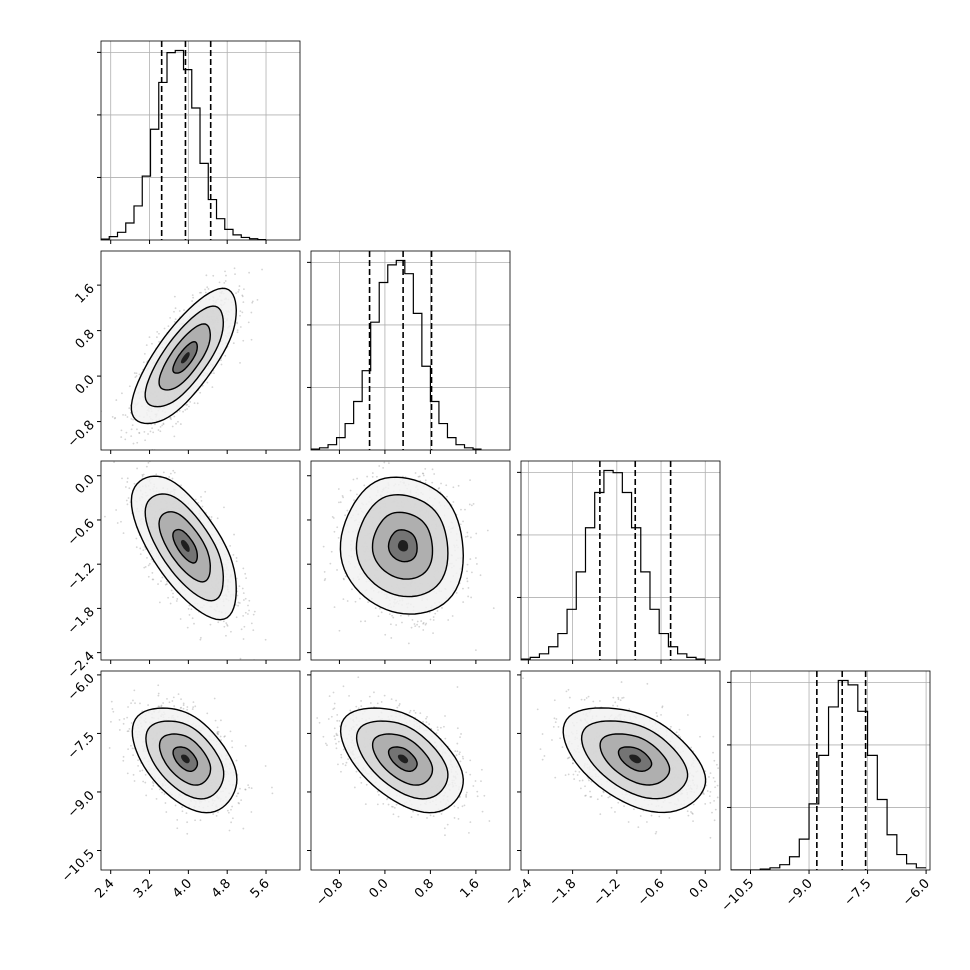 Image resolution: width=970 pixels, height=970 pixels. Describe the element at coordinates (396, 354) in the screenshot. I see `hist-1-histogram-line` at that location.